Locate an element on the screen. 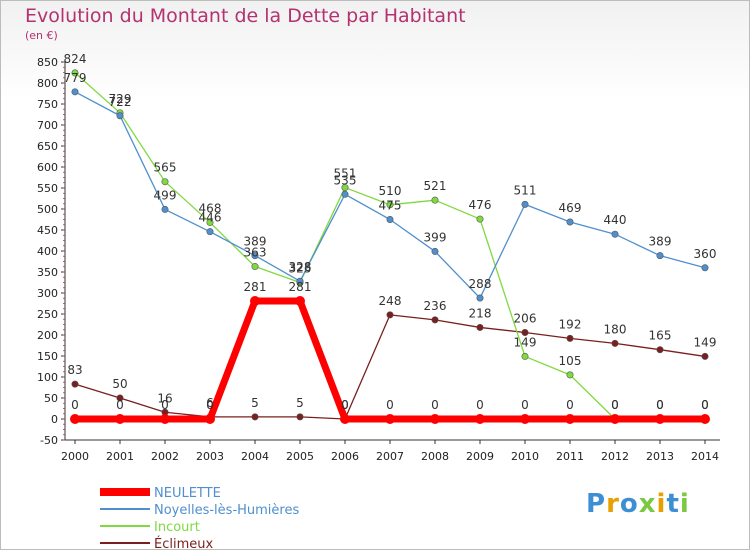 This screenshot has height=550, width=750. logo-letter: x is located at coordinates (647, 504).